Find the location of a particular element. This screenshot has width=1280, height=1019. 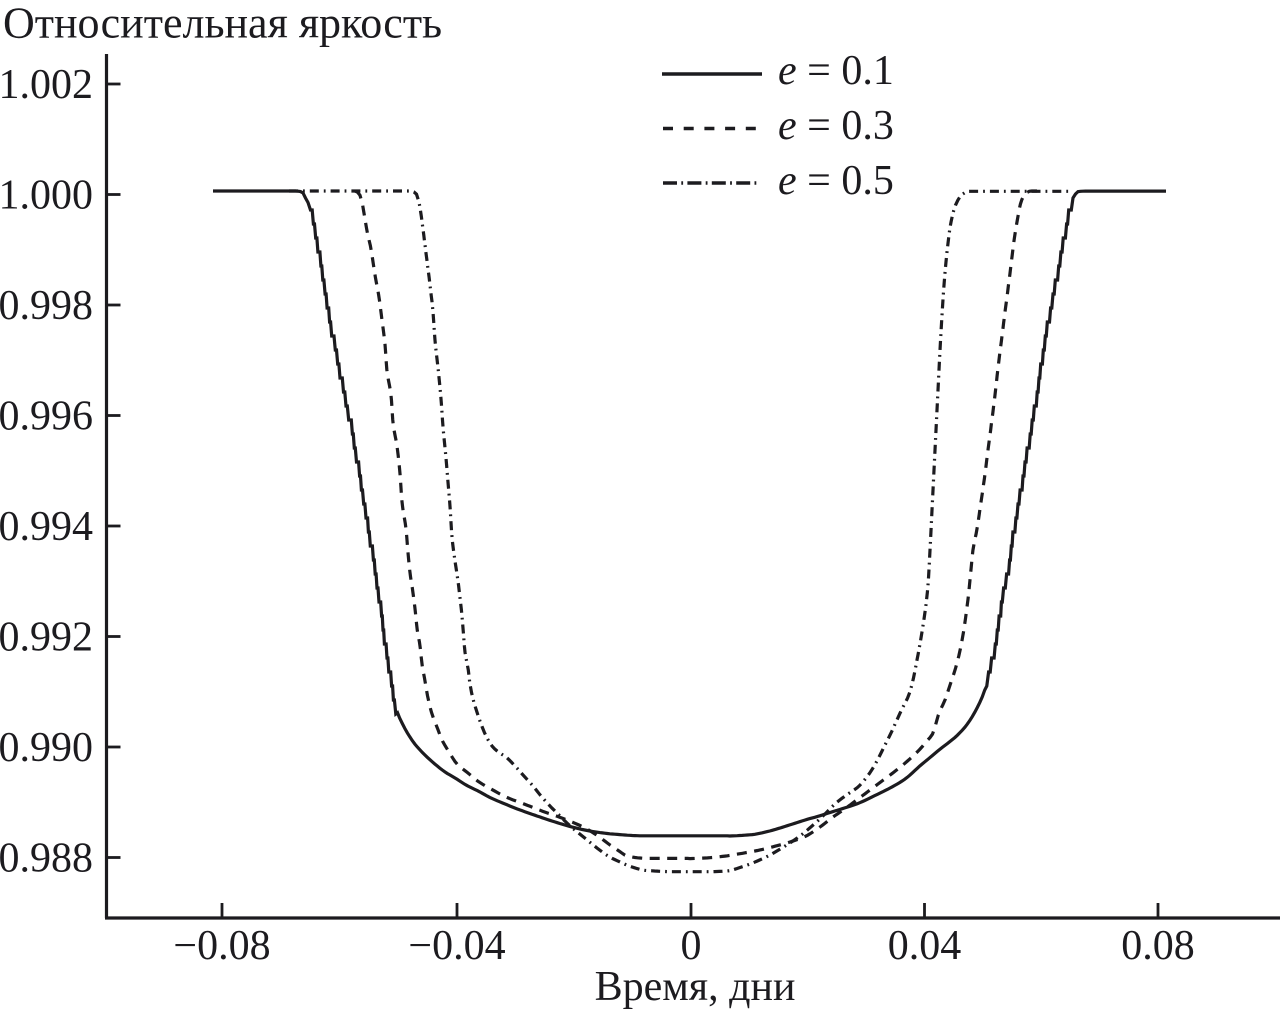

svg-text: 0.08 is located at coordinates (1158, 946).